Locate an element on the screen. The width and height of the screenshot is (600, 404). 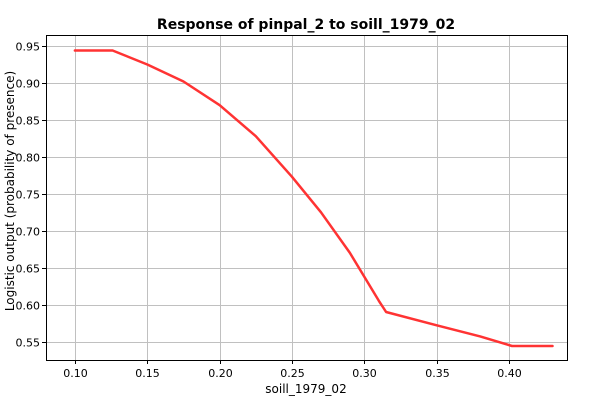
y-tick-label: 0.65 is located at coordinates (28, 269).